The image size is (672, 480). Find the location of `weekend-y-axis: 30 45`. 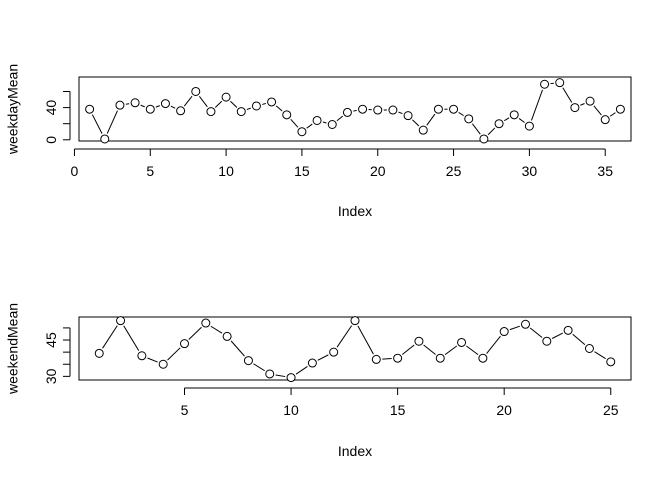

weekend-y-axis: 30 45 is located at coordinates (57, 355).